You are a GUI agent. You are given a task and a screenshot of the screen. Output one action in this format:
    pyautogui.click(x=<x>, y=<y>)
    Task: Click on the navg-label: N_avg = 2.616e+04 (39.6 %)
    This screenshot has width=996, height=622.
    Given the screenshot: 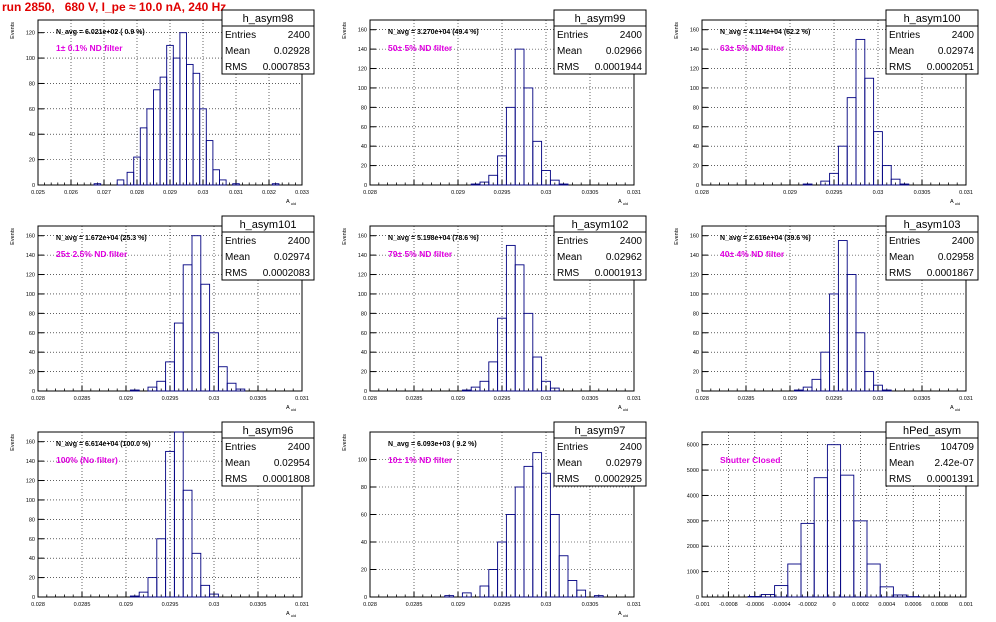 What is the action you would take?
    pyautogui.click(x=765, y=238)
    